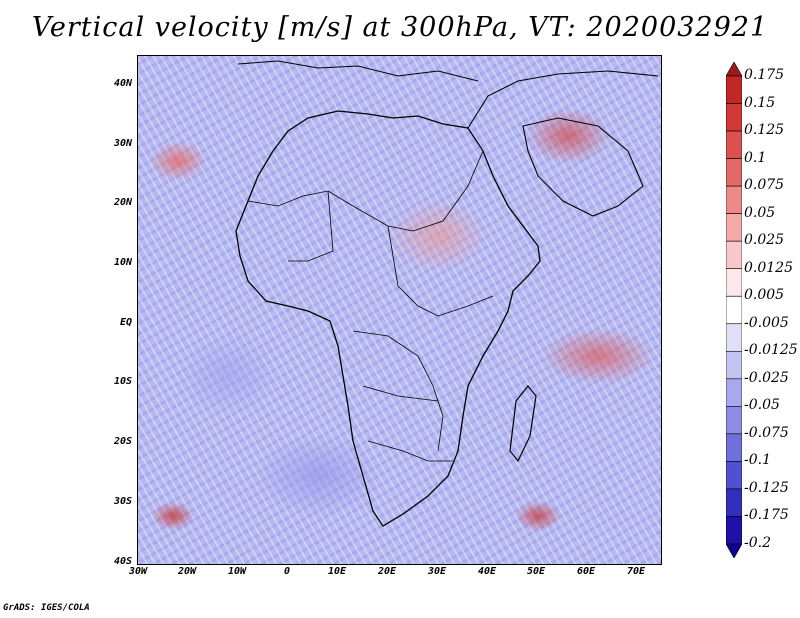 This screenshot has width=800, height=618. I want to click on colorbar-level-label: -0.125, so click(766, 487).